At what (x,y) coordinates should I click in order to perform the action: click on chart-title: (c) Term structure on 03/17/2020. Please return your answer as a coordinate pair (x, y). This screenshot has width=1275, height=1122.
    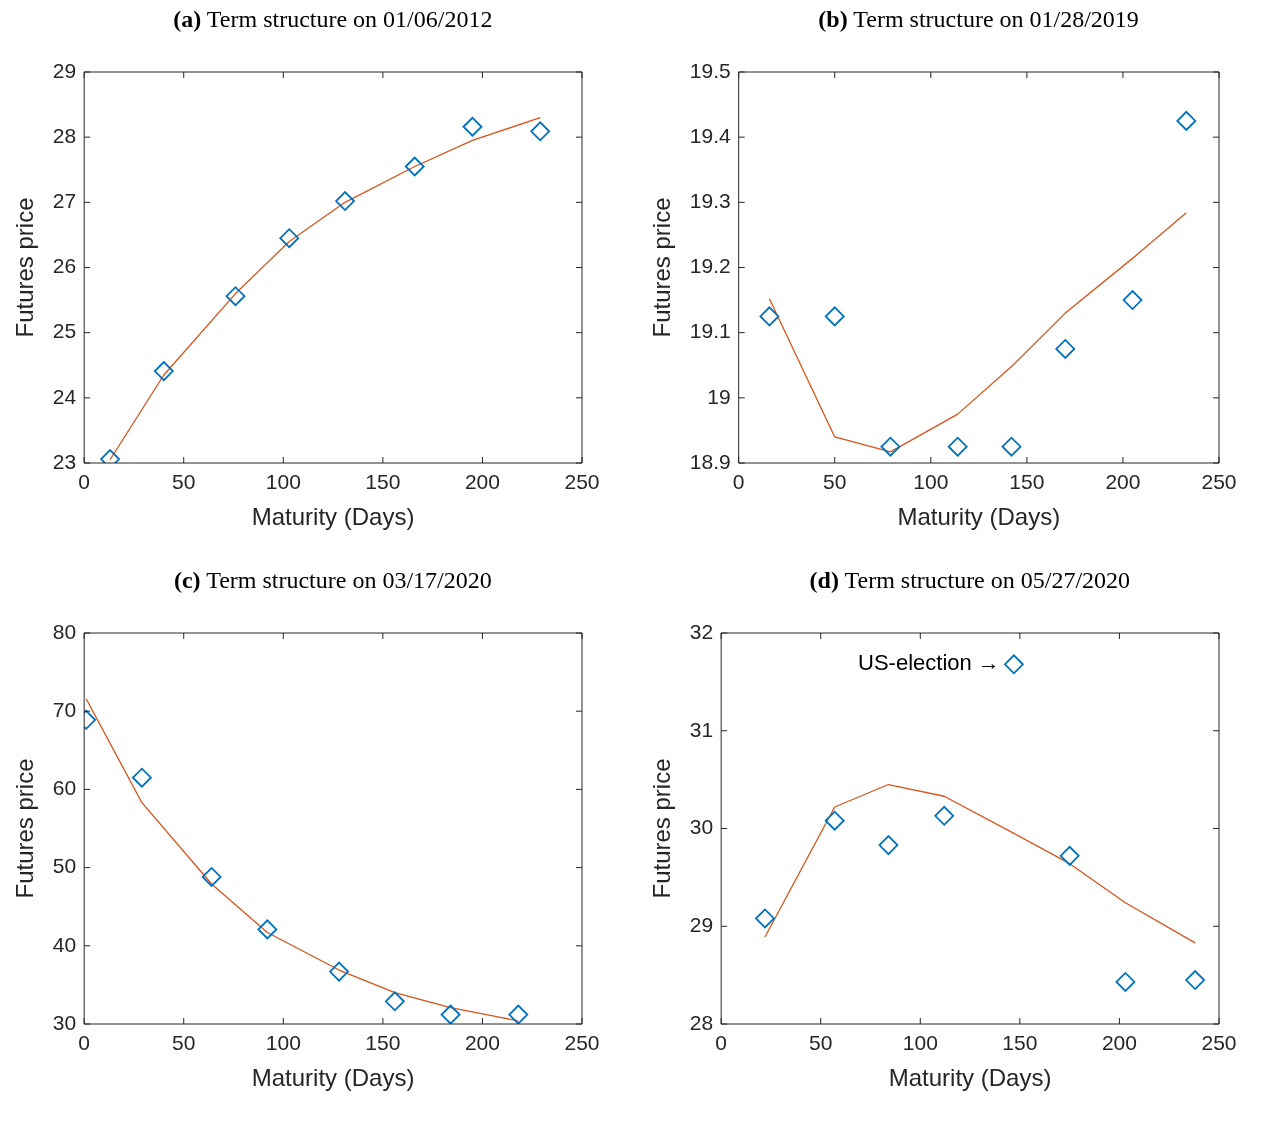
    Looking at the image, I should click on (332, 580).